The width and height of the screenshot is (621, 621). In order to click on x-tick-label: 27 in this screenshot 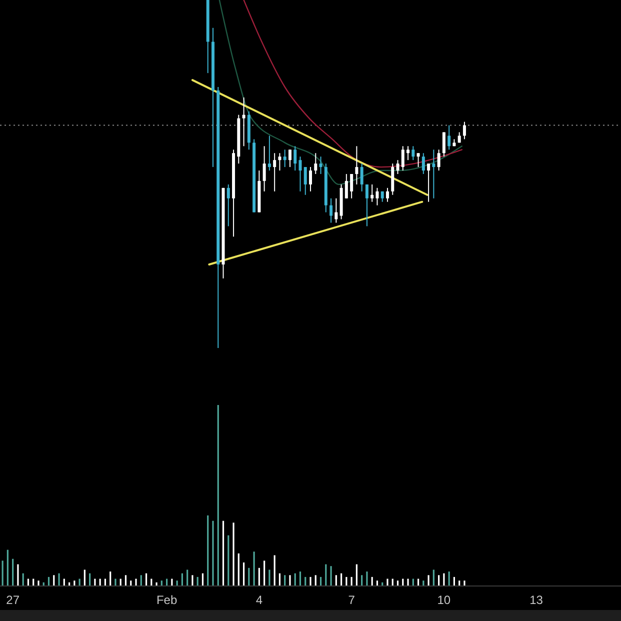, I will do `click(13, 600)`.